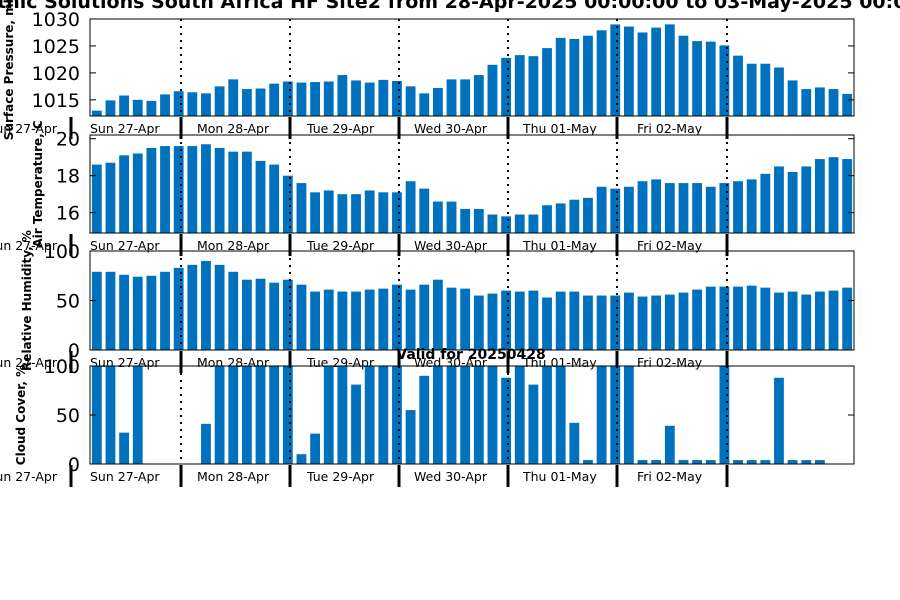 The image size is (900, 600). Describe the element at coordinates (56, 74) in the screenshot. I see `y-tick-label: 1020` at that location.